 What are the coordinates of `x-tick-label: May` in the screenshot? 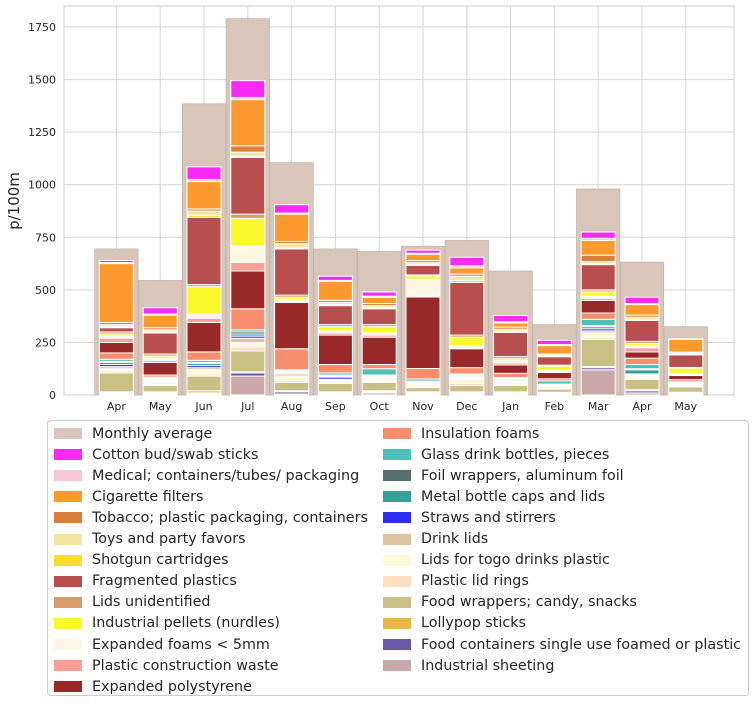 It's located at (160, 406).